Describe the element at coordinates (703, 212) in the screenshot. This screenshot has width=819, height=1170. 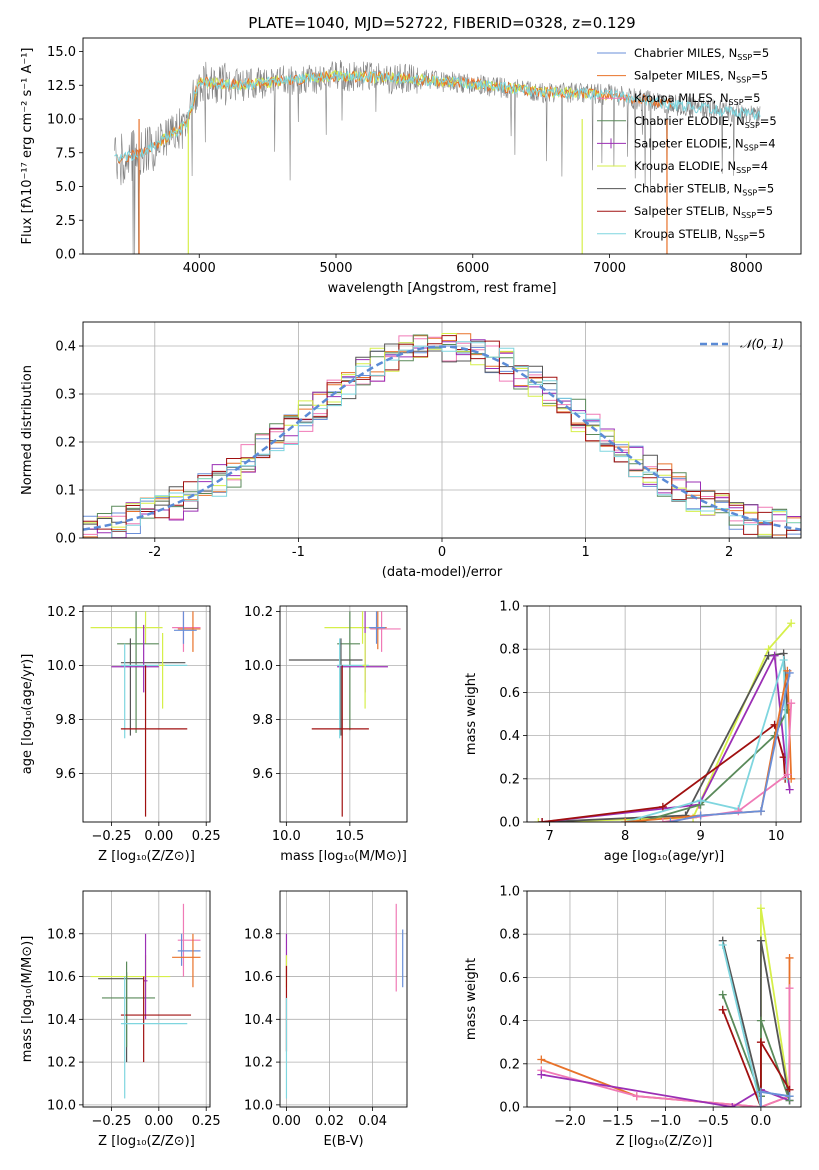
I see `legend-label: Salpeter STELIB, NSSP=5` at that location.